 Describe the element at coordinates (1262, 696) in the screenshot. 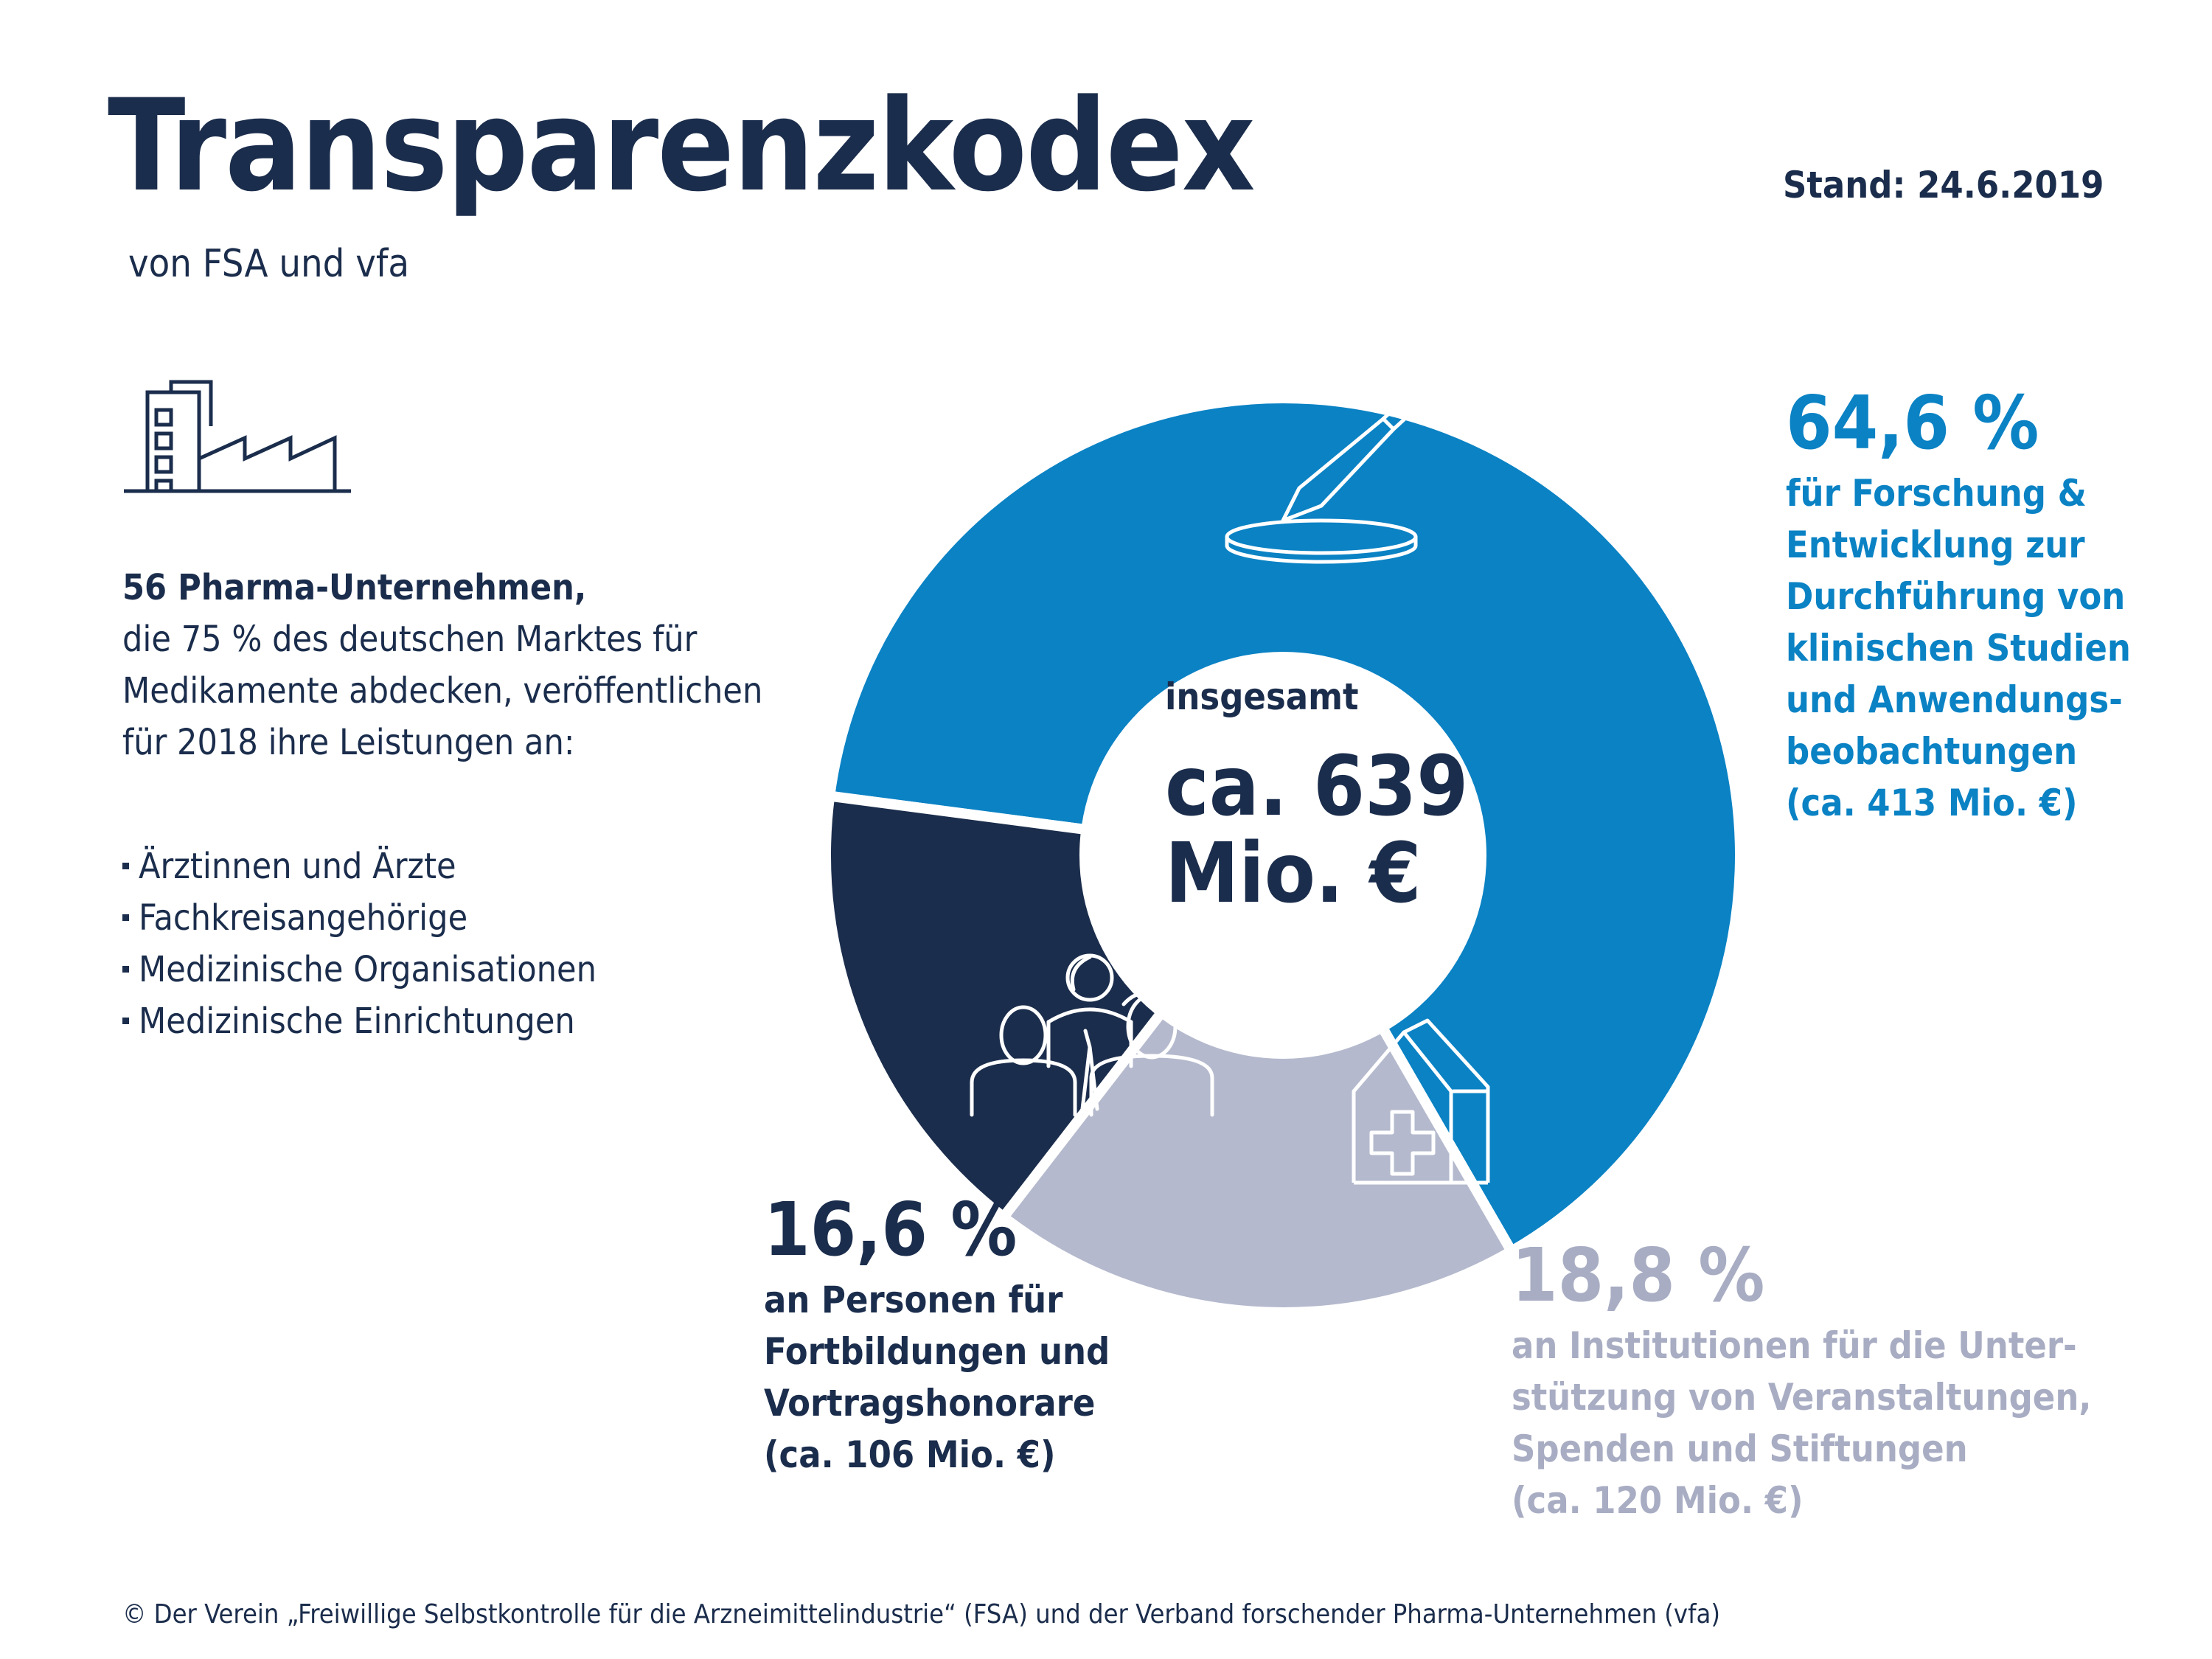

I see `total-label: insgesamt` at that location.